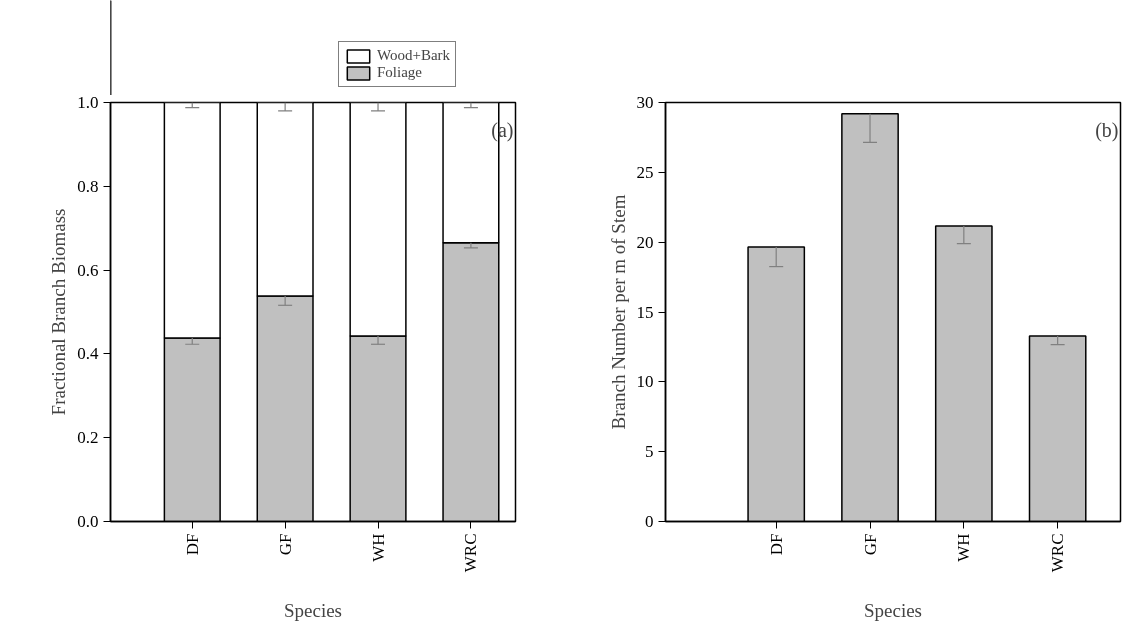  I want to click on annotation: (b), so click(1107, 130).